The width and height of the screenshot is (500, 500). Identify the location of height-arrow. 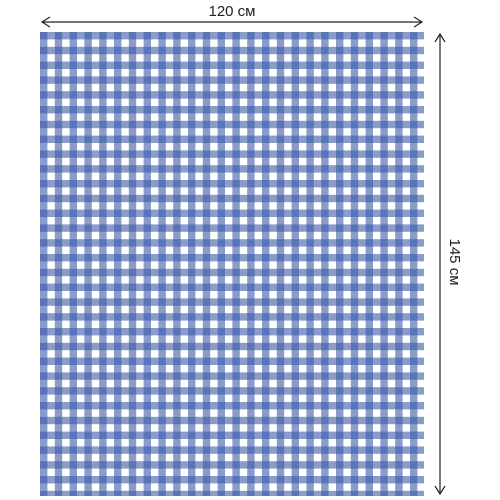
(440, 264).